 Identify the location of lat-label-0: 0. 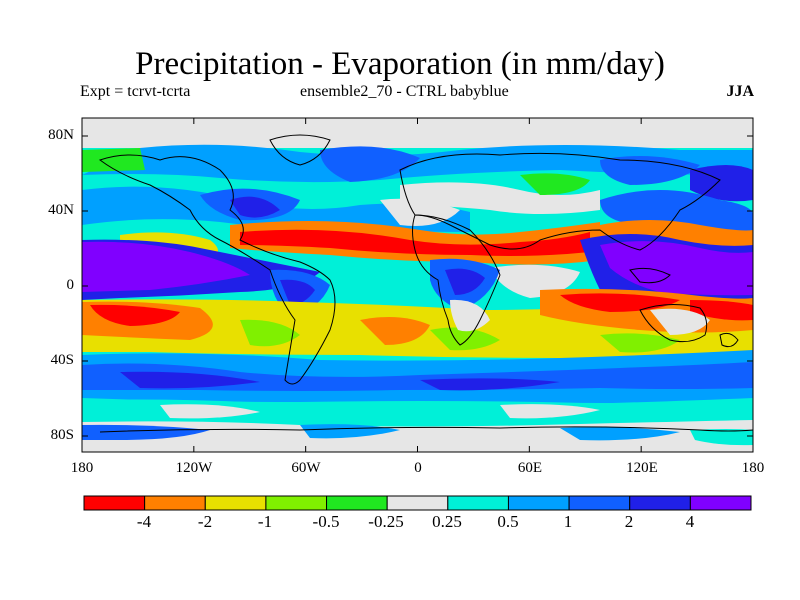
(70, 285).